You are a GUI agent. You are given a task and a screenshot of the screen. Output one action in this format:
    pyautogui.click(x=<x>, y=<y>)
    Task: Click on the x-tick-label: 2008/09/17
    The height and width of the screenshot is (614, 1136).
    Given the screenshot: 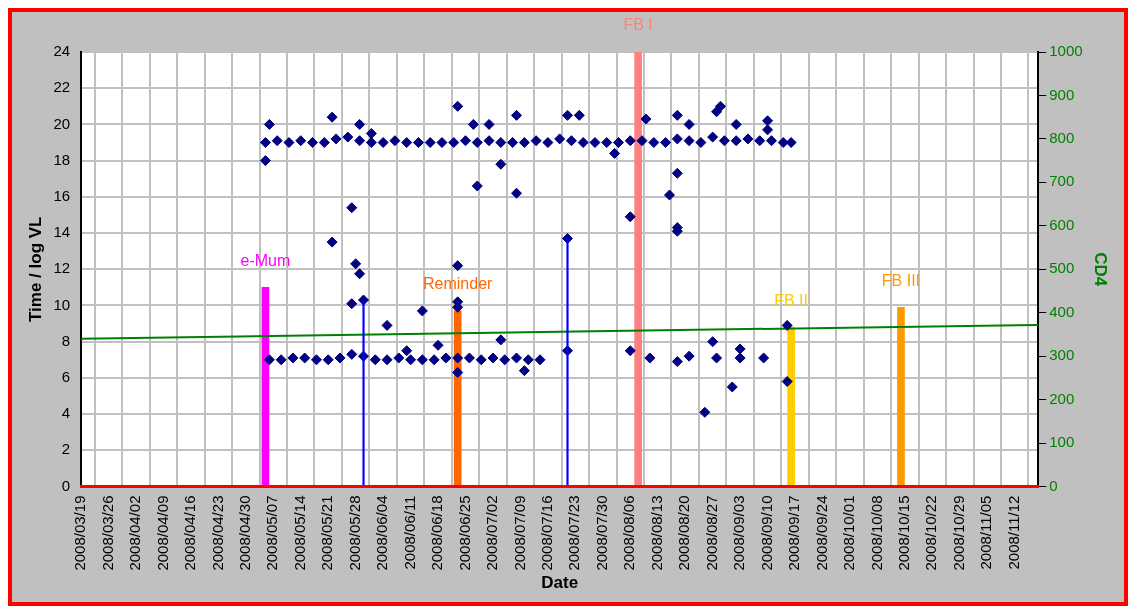 What is the action you would take?
    pyautogui.click(x=794, y=533)
    